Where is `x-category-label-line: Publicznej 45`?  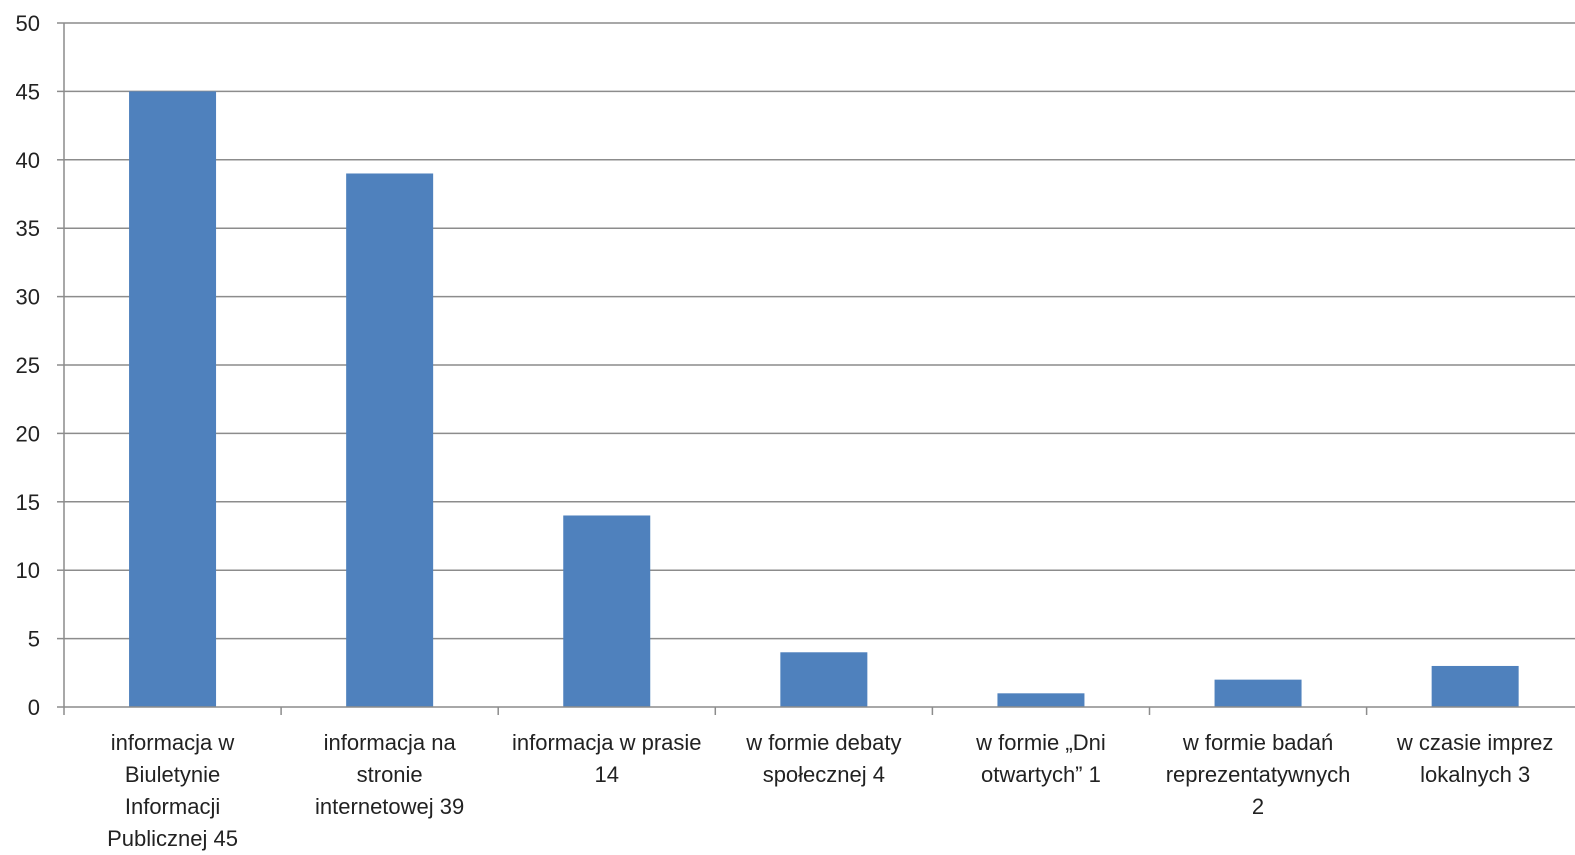 x-category-label-line: Publicznej 45 is located at coordinates (172, 838).